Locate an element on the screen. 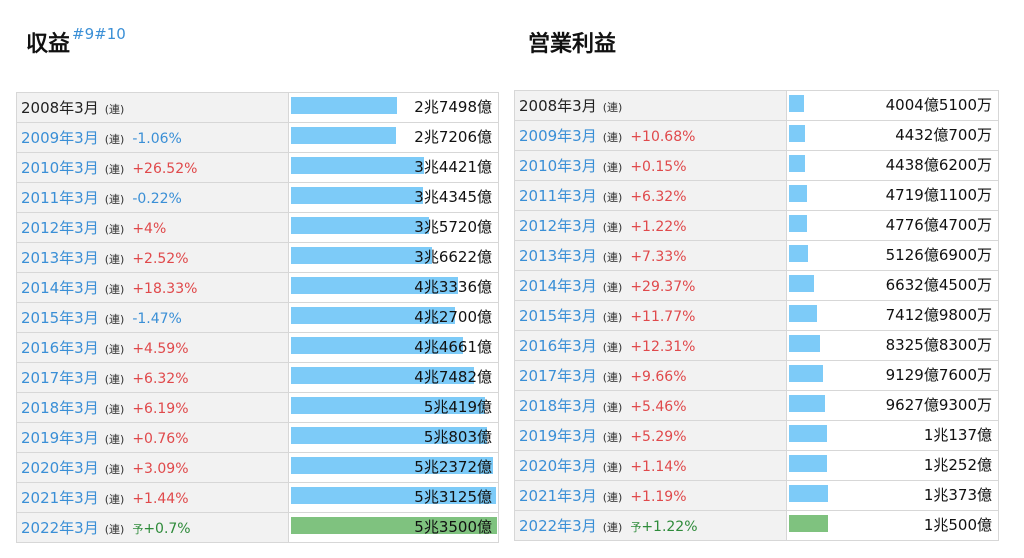  period-cell: 2012年3月 (連) +4% is located at coordinates (152, 227).